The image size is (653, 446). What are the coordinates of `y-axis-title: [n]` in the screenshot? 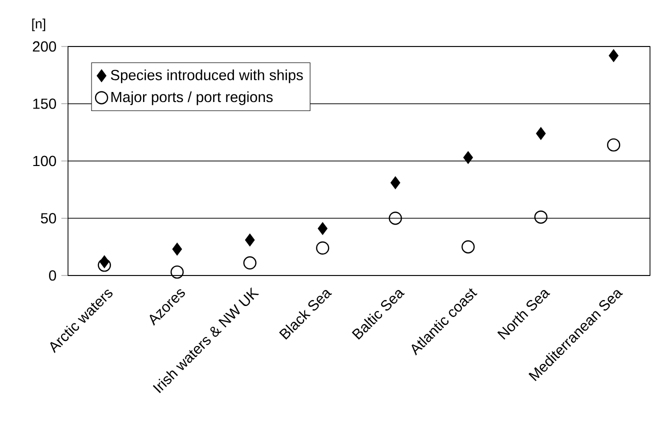 It's located at (39, 25).